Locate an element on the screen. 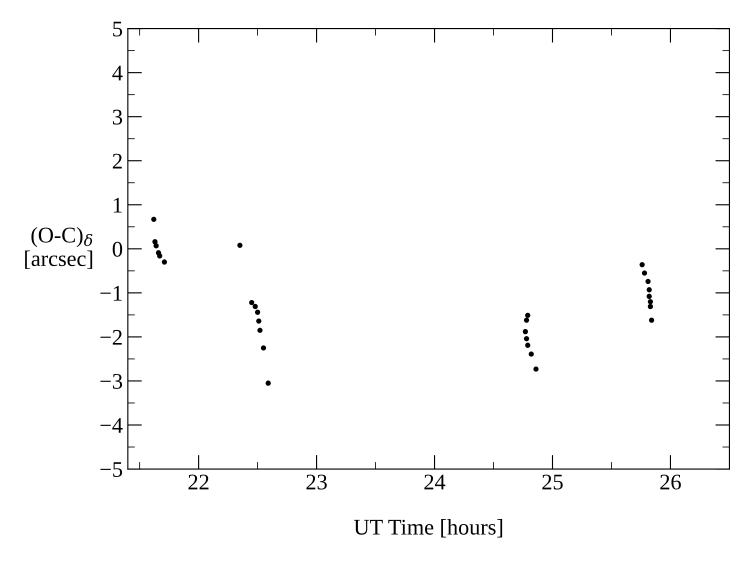  y-tick-label: 3 is located at coordinates (117, 117).